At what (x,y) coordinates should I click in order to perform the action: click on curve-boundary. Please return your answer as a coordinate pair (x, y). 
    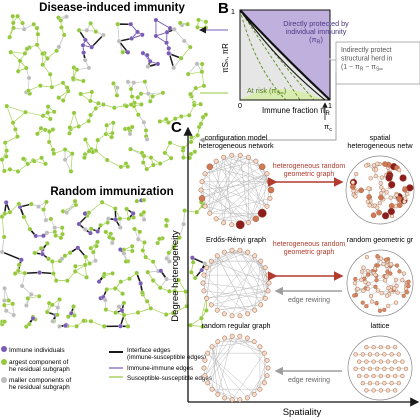
    Looking at the image, I should click on (282, 55).